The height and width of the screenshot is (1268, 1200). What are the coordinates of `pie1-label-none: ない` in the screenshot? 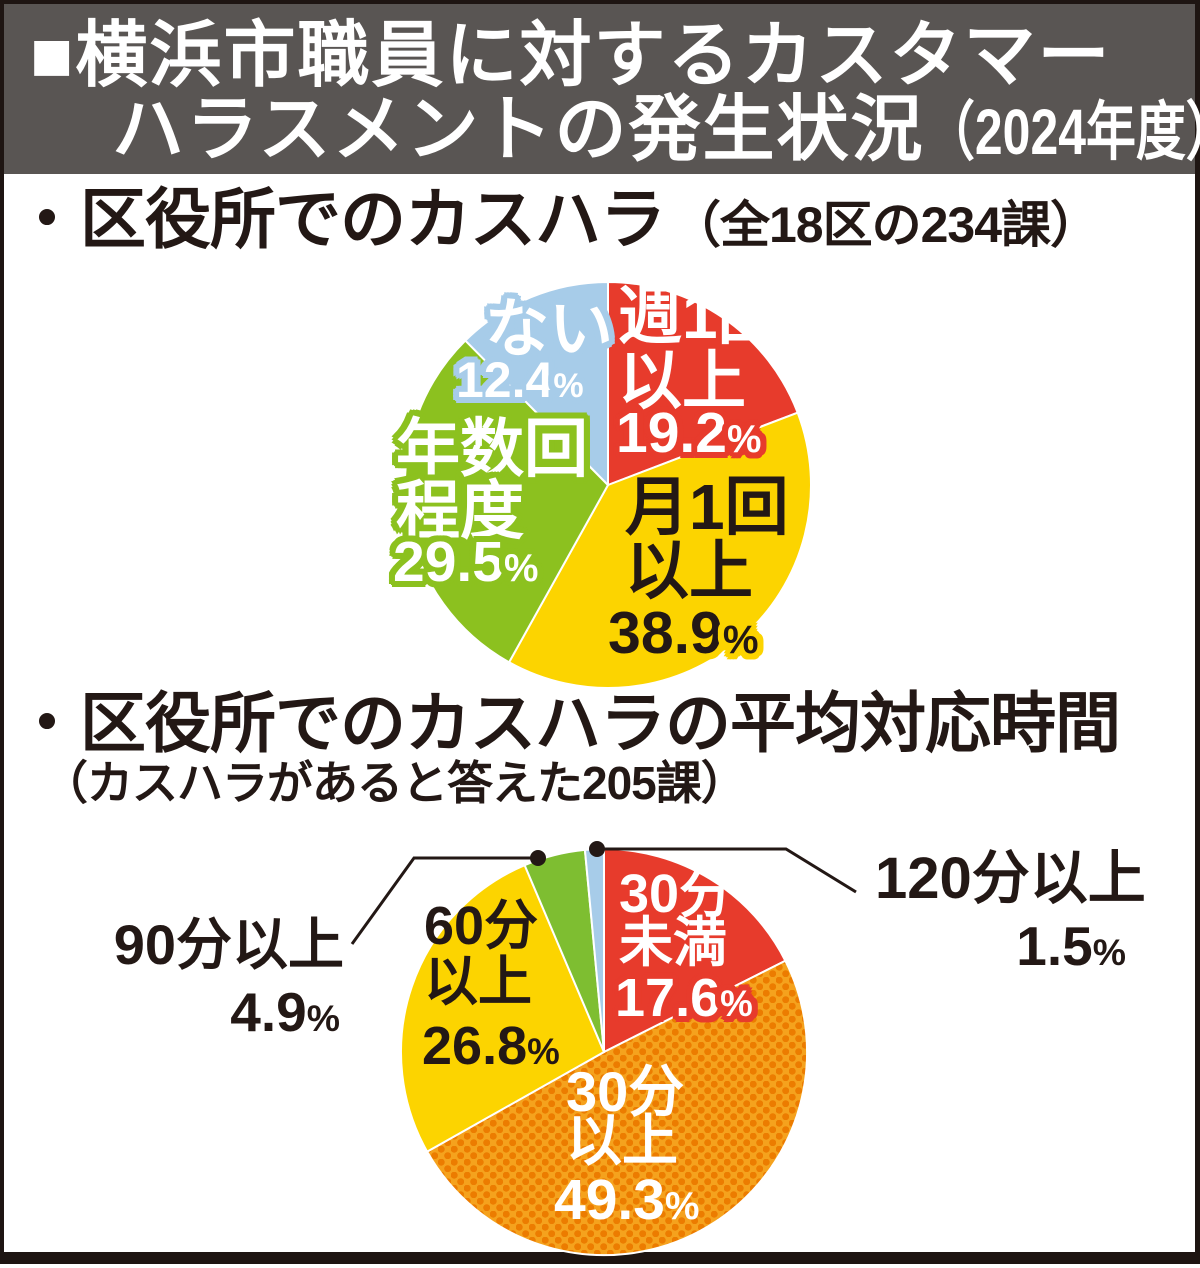 It's located at (549, 329).